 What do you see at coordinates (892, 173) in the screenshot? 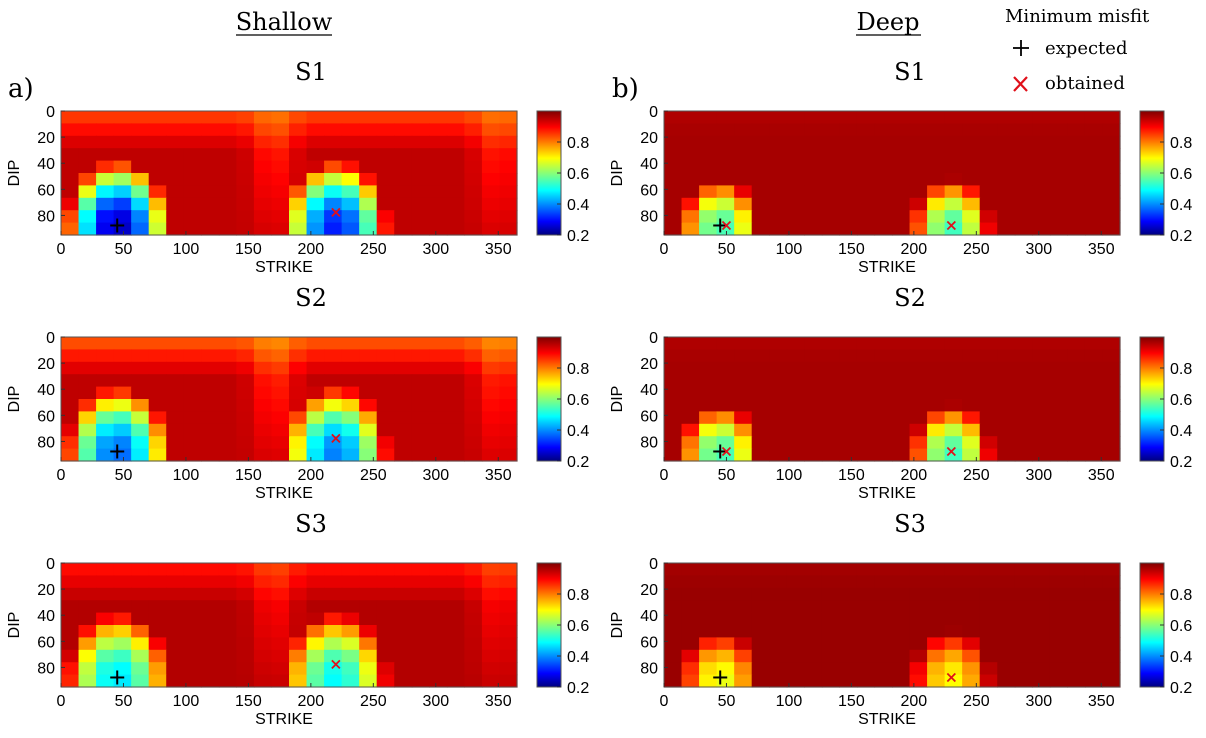
I see `heatmap-cells` at bounding box center [892, 173].